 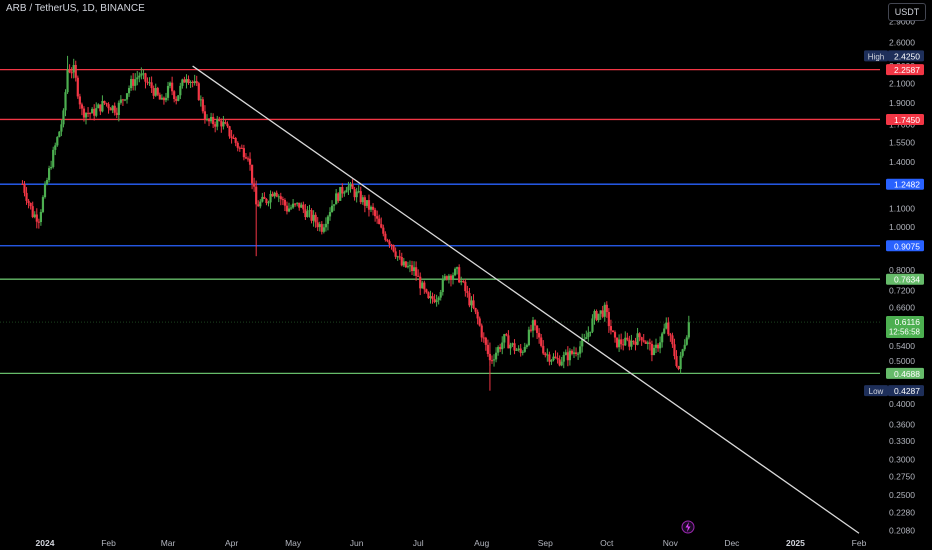 What do you see at coordinates (168, 543) in the screenshot?
I see `x-tick-label: Mar` at bounding box center [168, 543].